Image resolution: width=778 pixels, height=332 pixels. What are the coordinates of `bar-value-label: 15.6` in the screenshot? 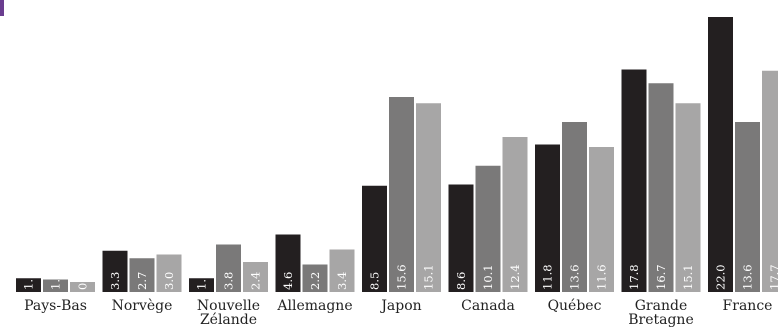 It's located at (402, 277).